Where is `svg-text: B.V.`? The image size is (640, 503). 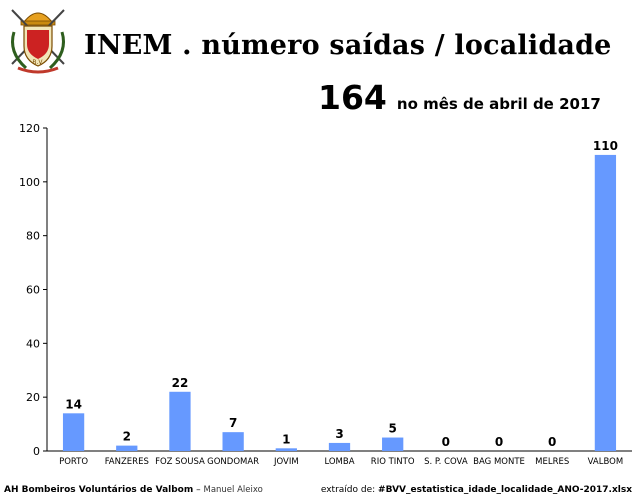 svg-text: B.V. is located at coordinates (37, 62).